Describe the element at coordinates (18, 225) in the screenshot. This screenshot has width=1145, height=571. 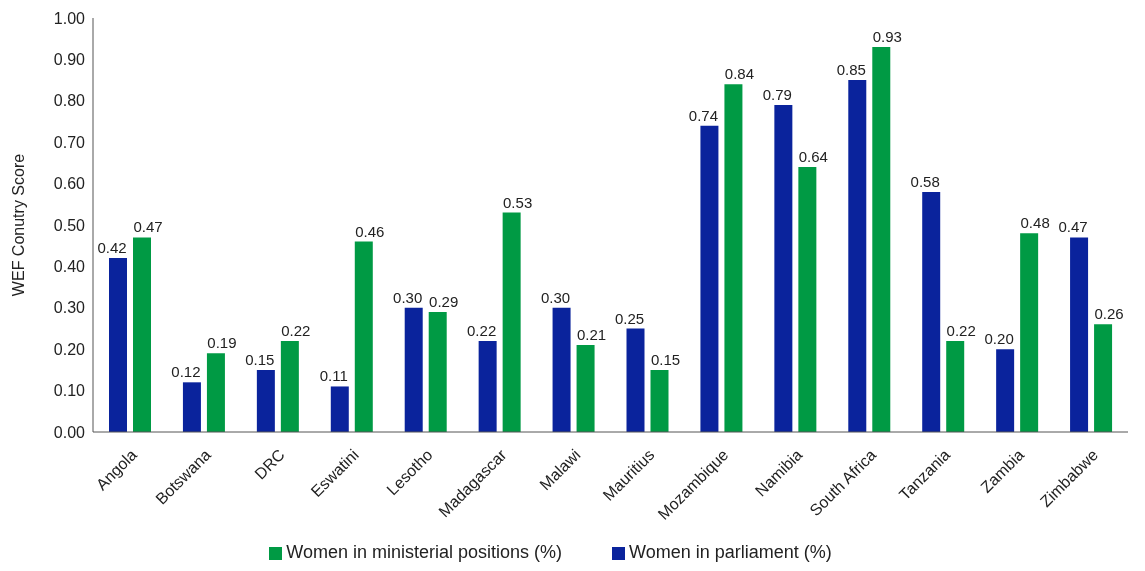
I see `y-axis-title: WEF Conutry Score` at that location.